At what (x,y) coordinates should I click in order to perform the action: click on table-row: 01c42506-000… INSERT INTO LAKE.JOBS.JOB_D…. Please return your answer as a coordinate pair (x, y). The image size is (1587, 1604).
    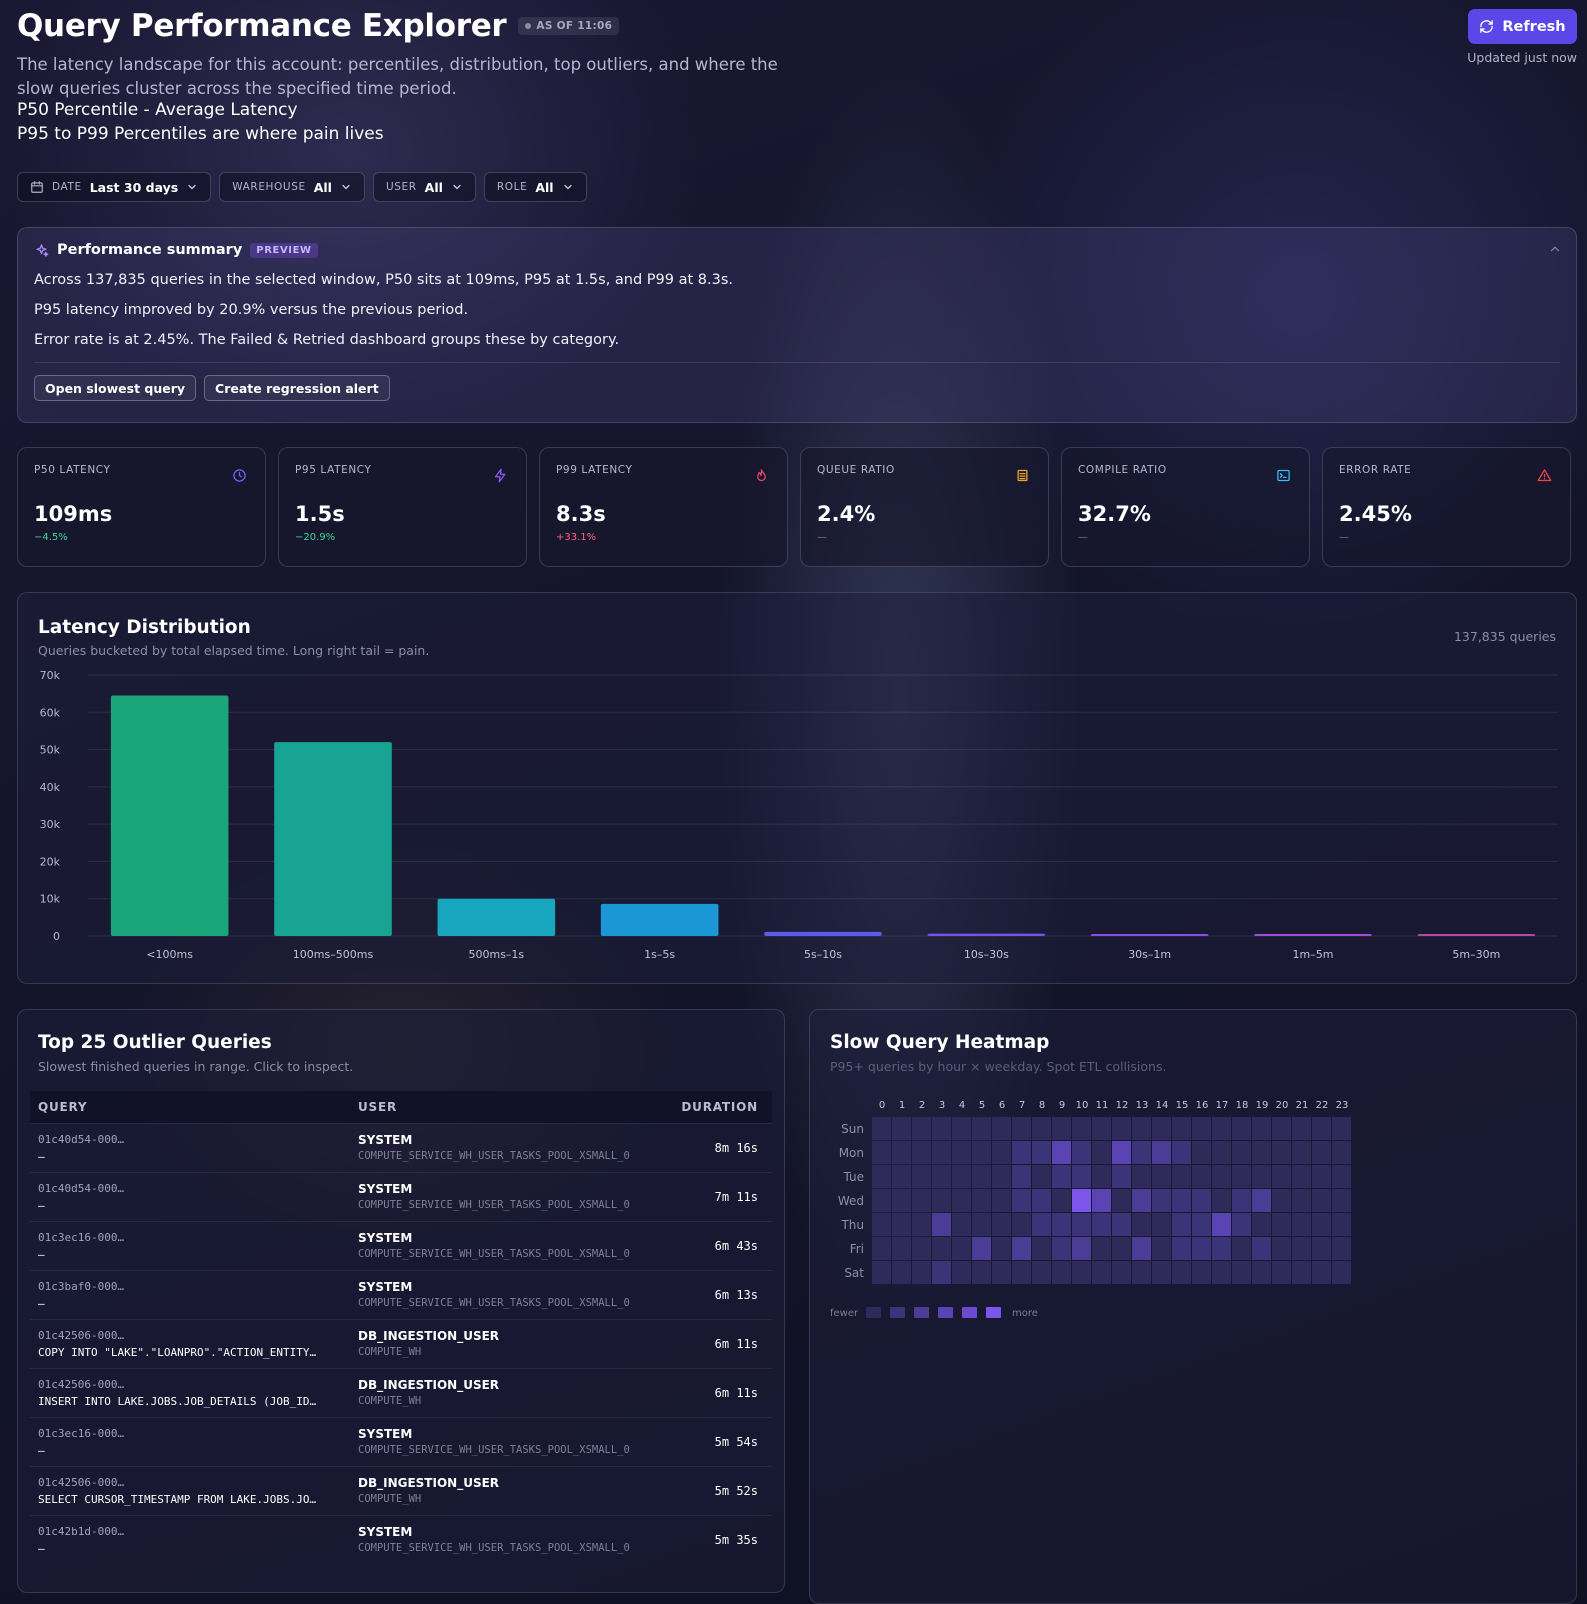
    Looking at the image, I should click on (401, 1392).